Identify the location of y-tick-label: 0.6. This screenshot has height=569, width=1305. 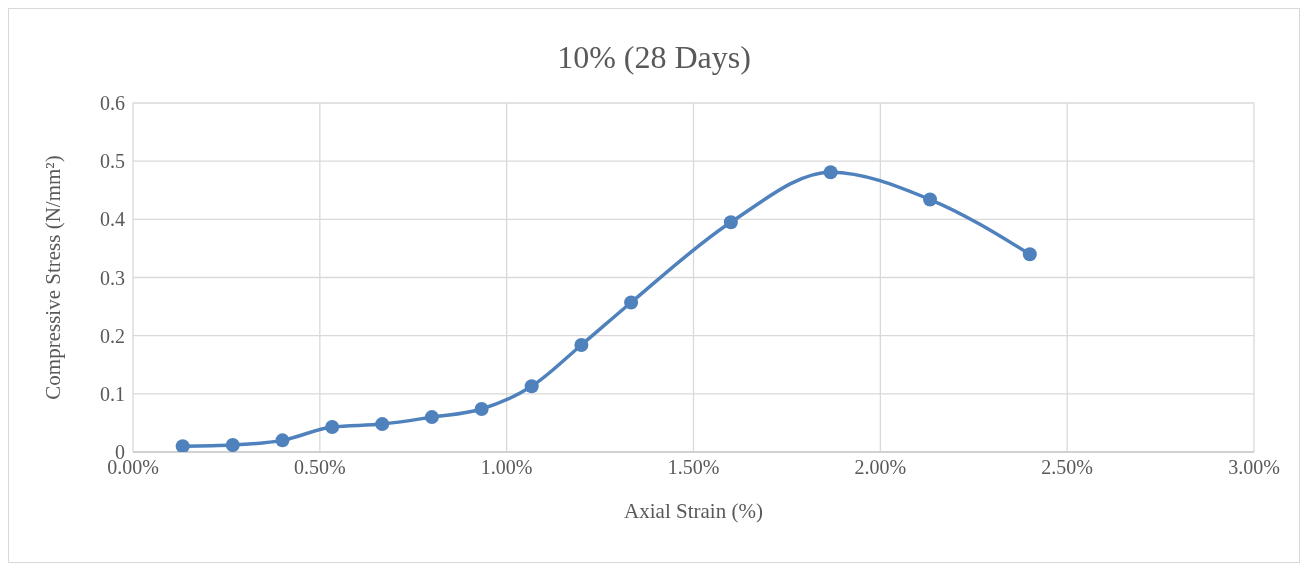
(112, 103).